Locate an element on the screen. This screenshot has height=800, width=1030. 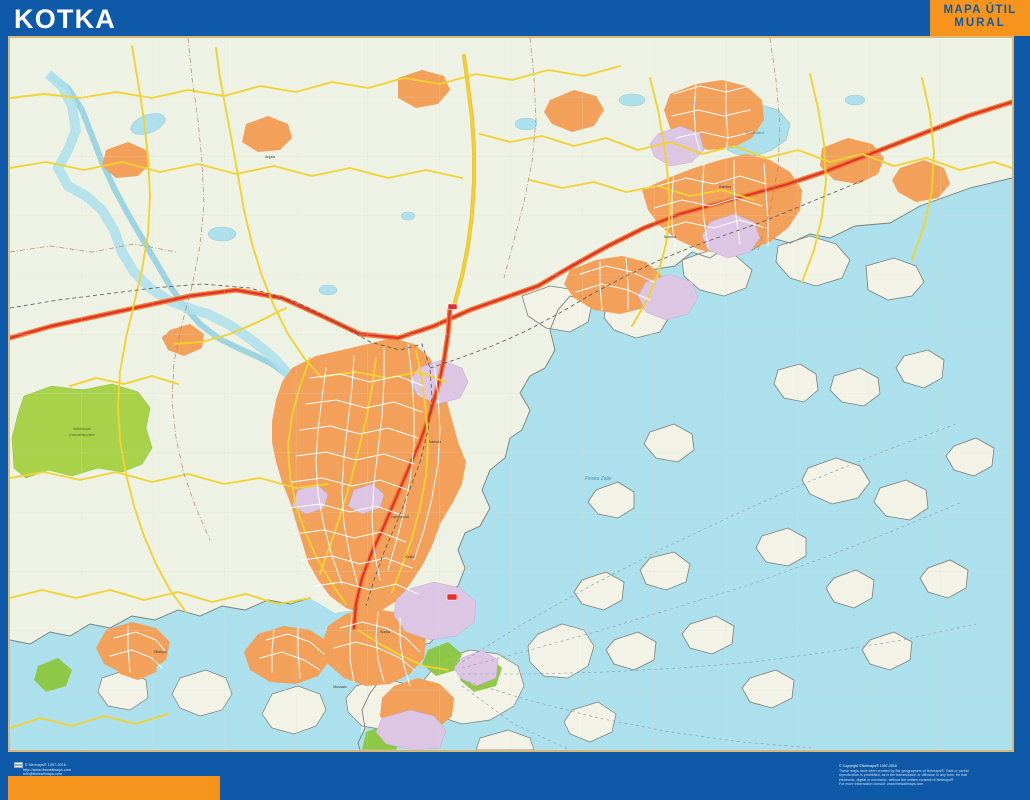
credits-left-line-2: http://www.thewallmaps.com is located at coordinates (47, 770).